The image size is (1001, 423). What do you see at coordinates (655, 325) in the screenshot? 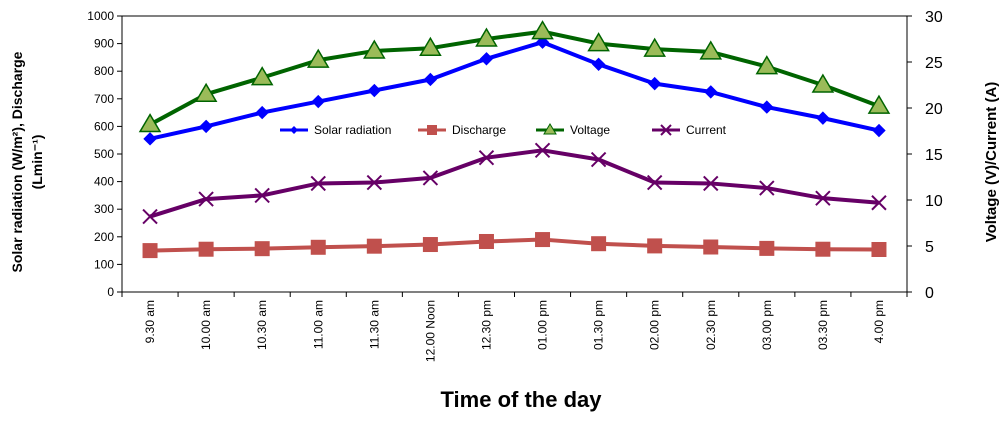
I see `x-tick-label: 02.00 pm` at bounding box center [655, 325].